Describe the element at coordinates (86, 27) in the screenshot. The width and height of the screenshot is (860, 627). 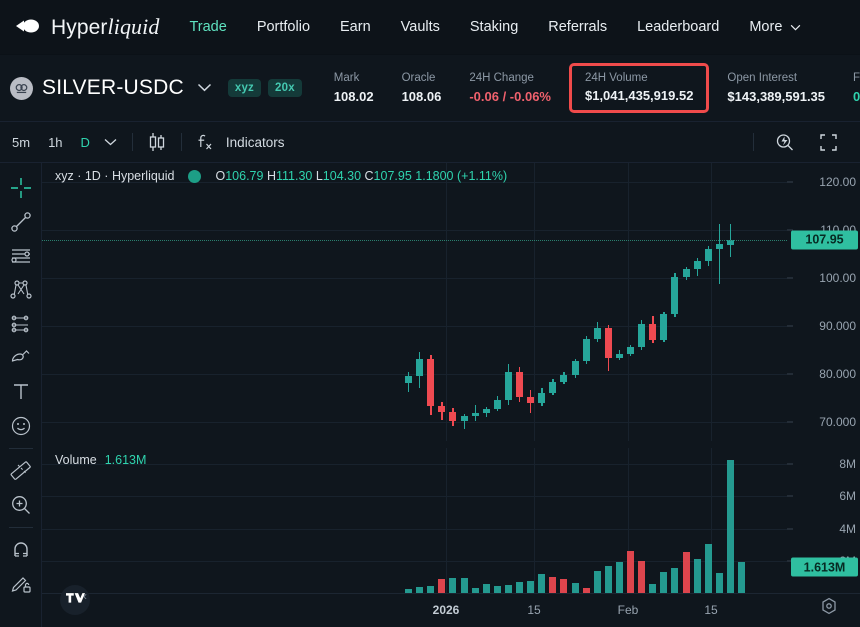
I see `brand-logo: Hyperliquid` at that location.